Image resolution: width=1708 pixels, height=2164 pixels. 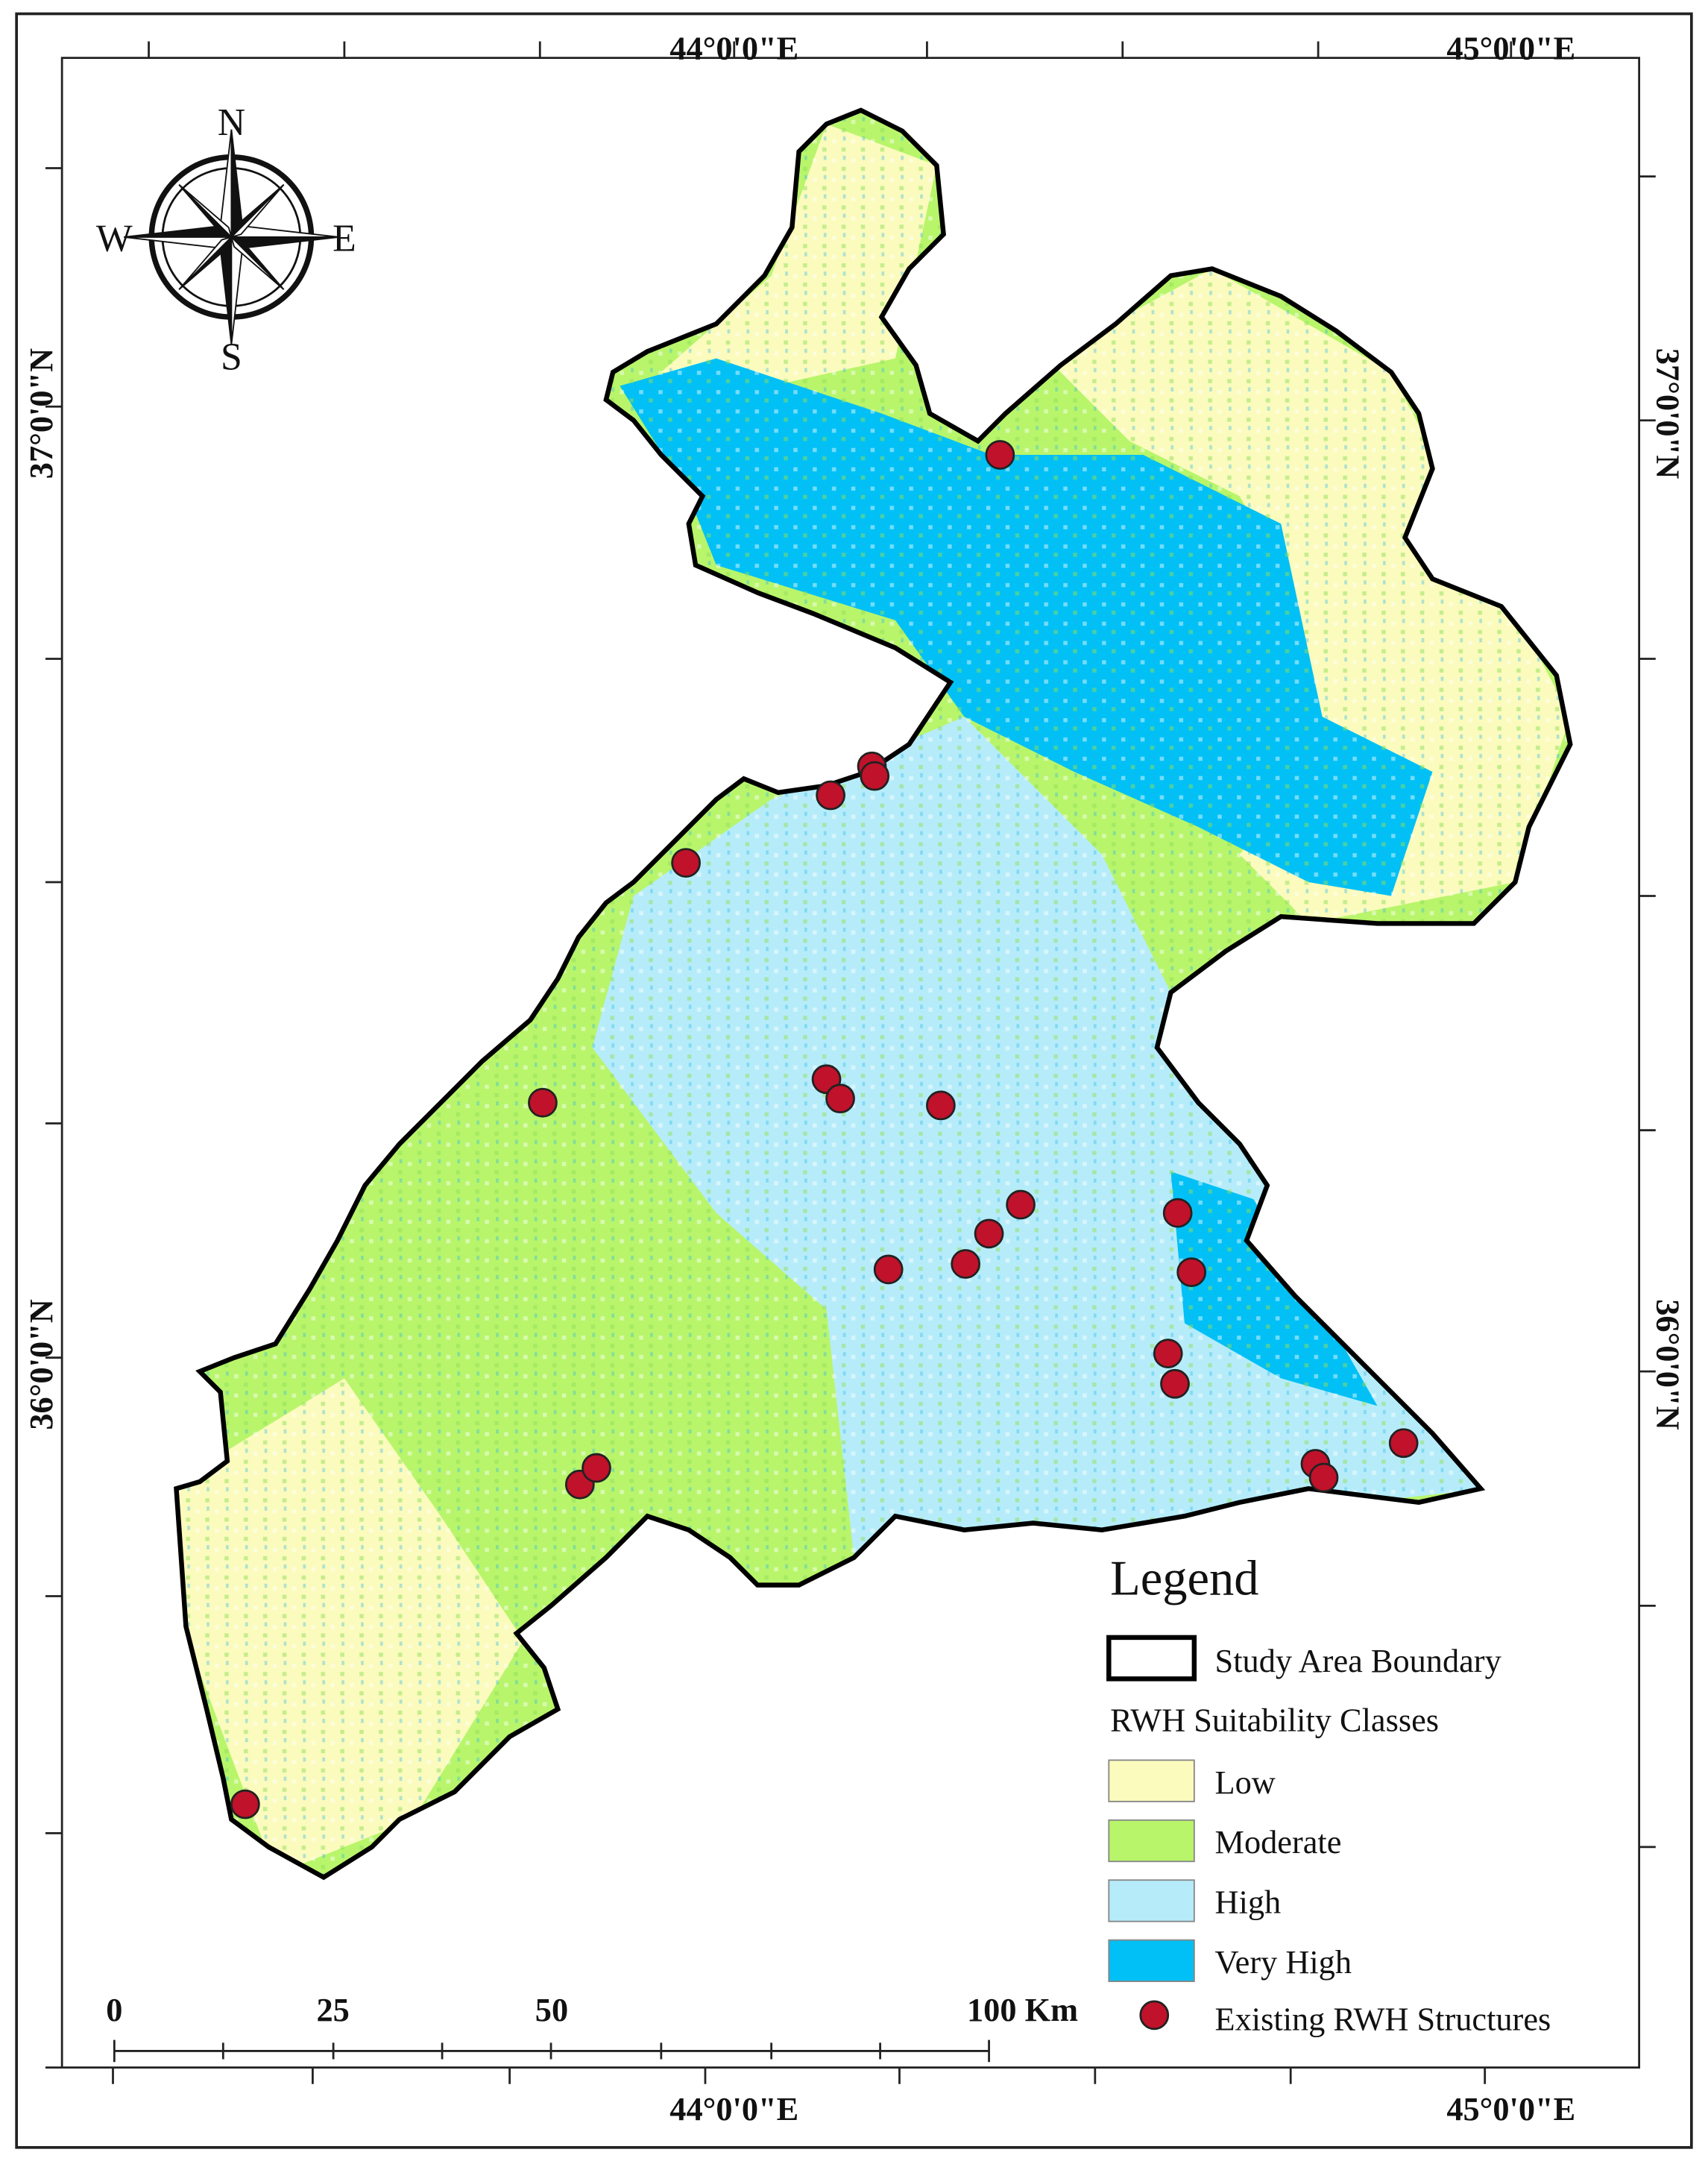 What do you see at coordinates (232, 357) in the screenshot?
I see `compass-s: S` at bounding box center [232, 357].